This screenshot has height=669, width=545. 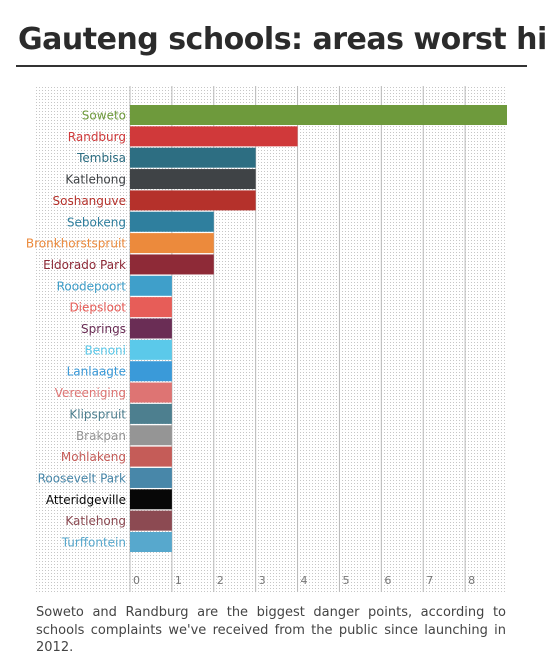 I want to click on x-tick-label: 3, so click(x=262, y=580).